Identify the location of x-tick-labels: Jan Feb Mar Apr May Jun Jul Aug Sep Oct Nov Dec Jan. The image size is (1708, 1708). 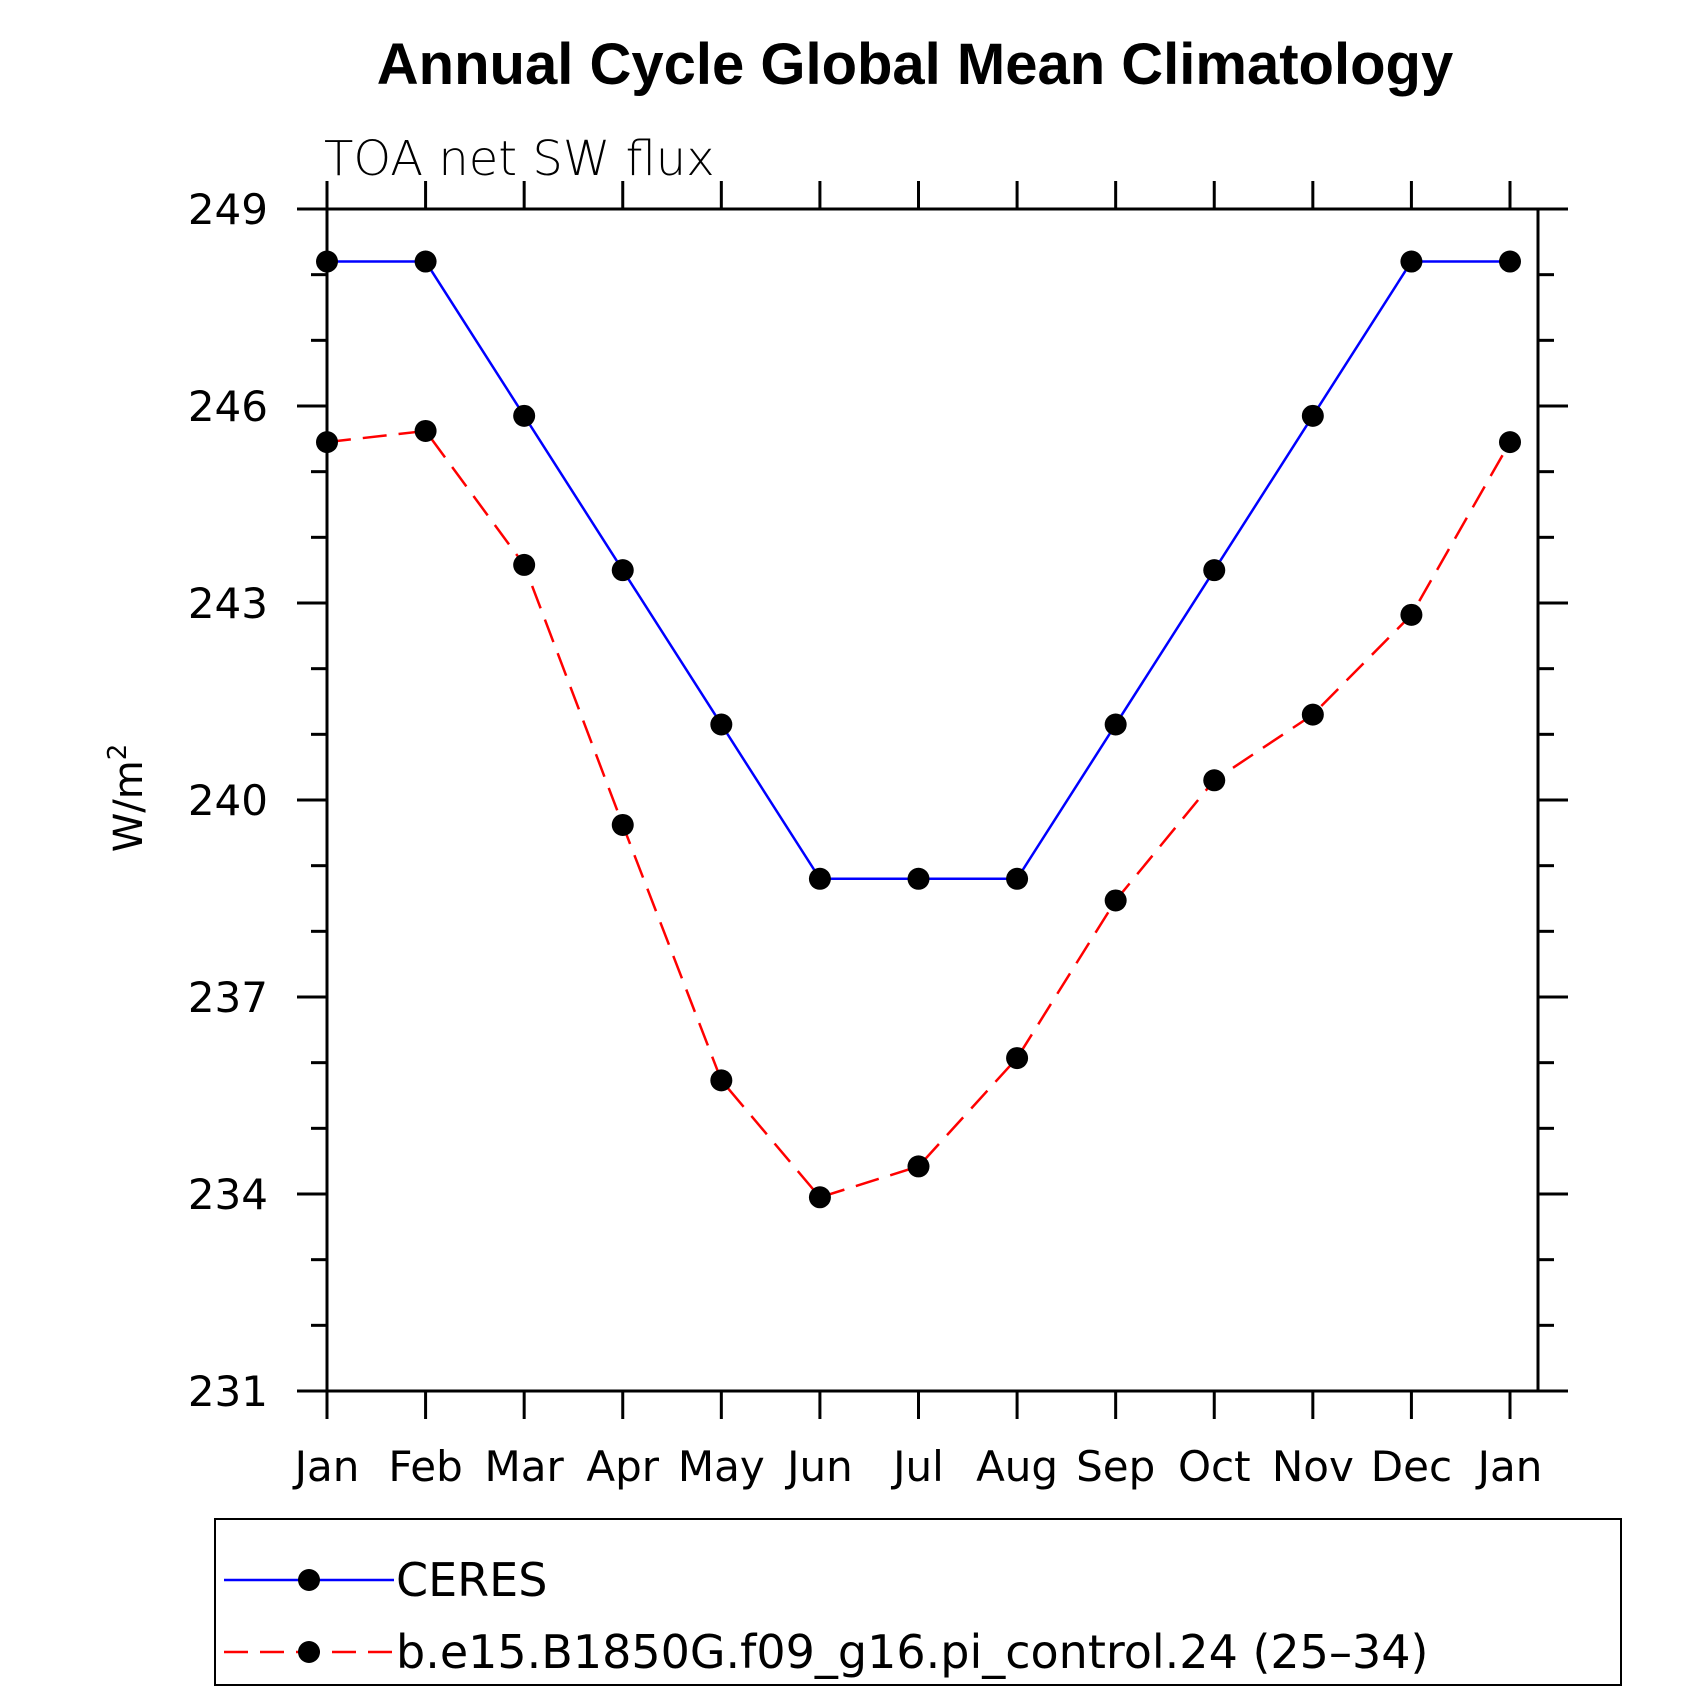
(917, 1466).